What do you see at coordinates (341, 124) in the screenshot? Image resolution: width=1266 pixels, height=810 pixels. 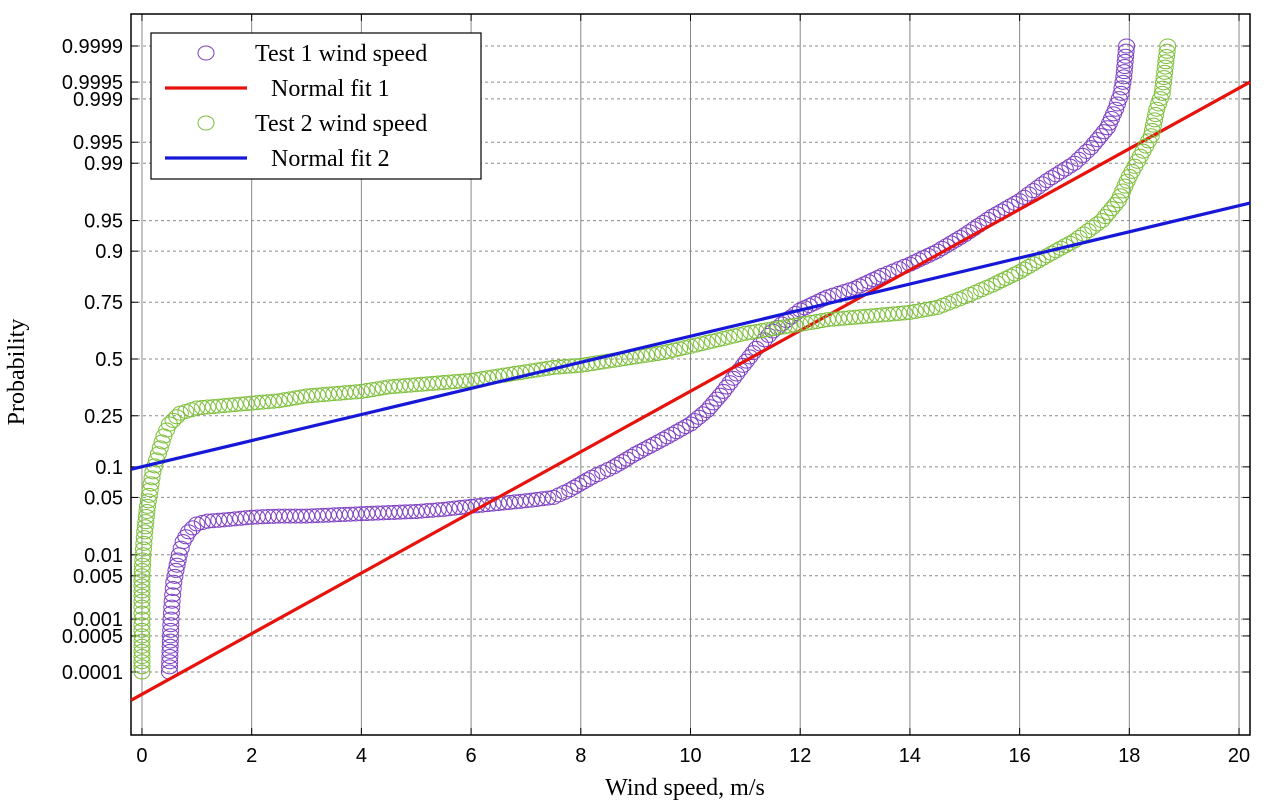 I see `legend-label: Test 2 wind speed` at bounding box center [341, 124].